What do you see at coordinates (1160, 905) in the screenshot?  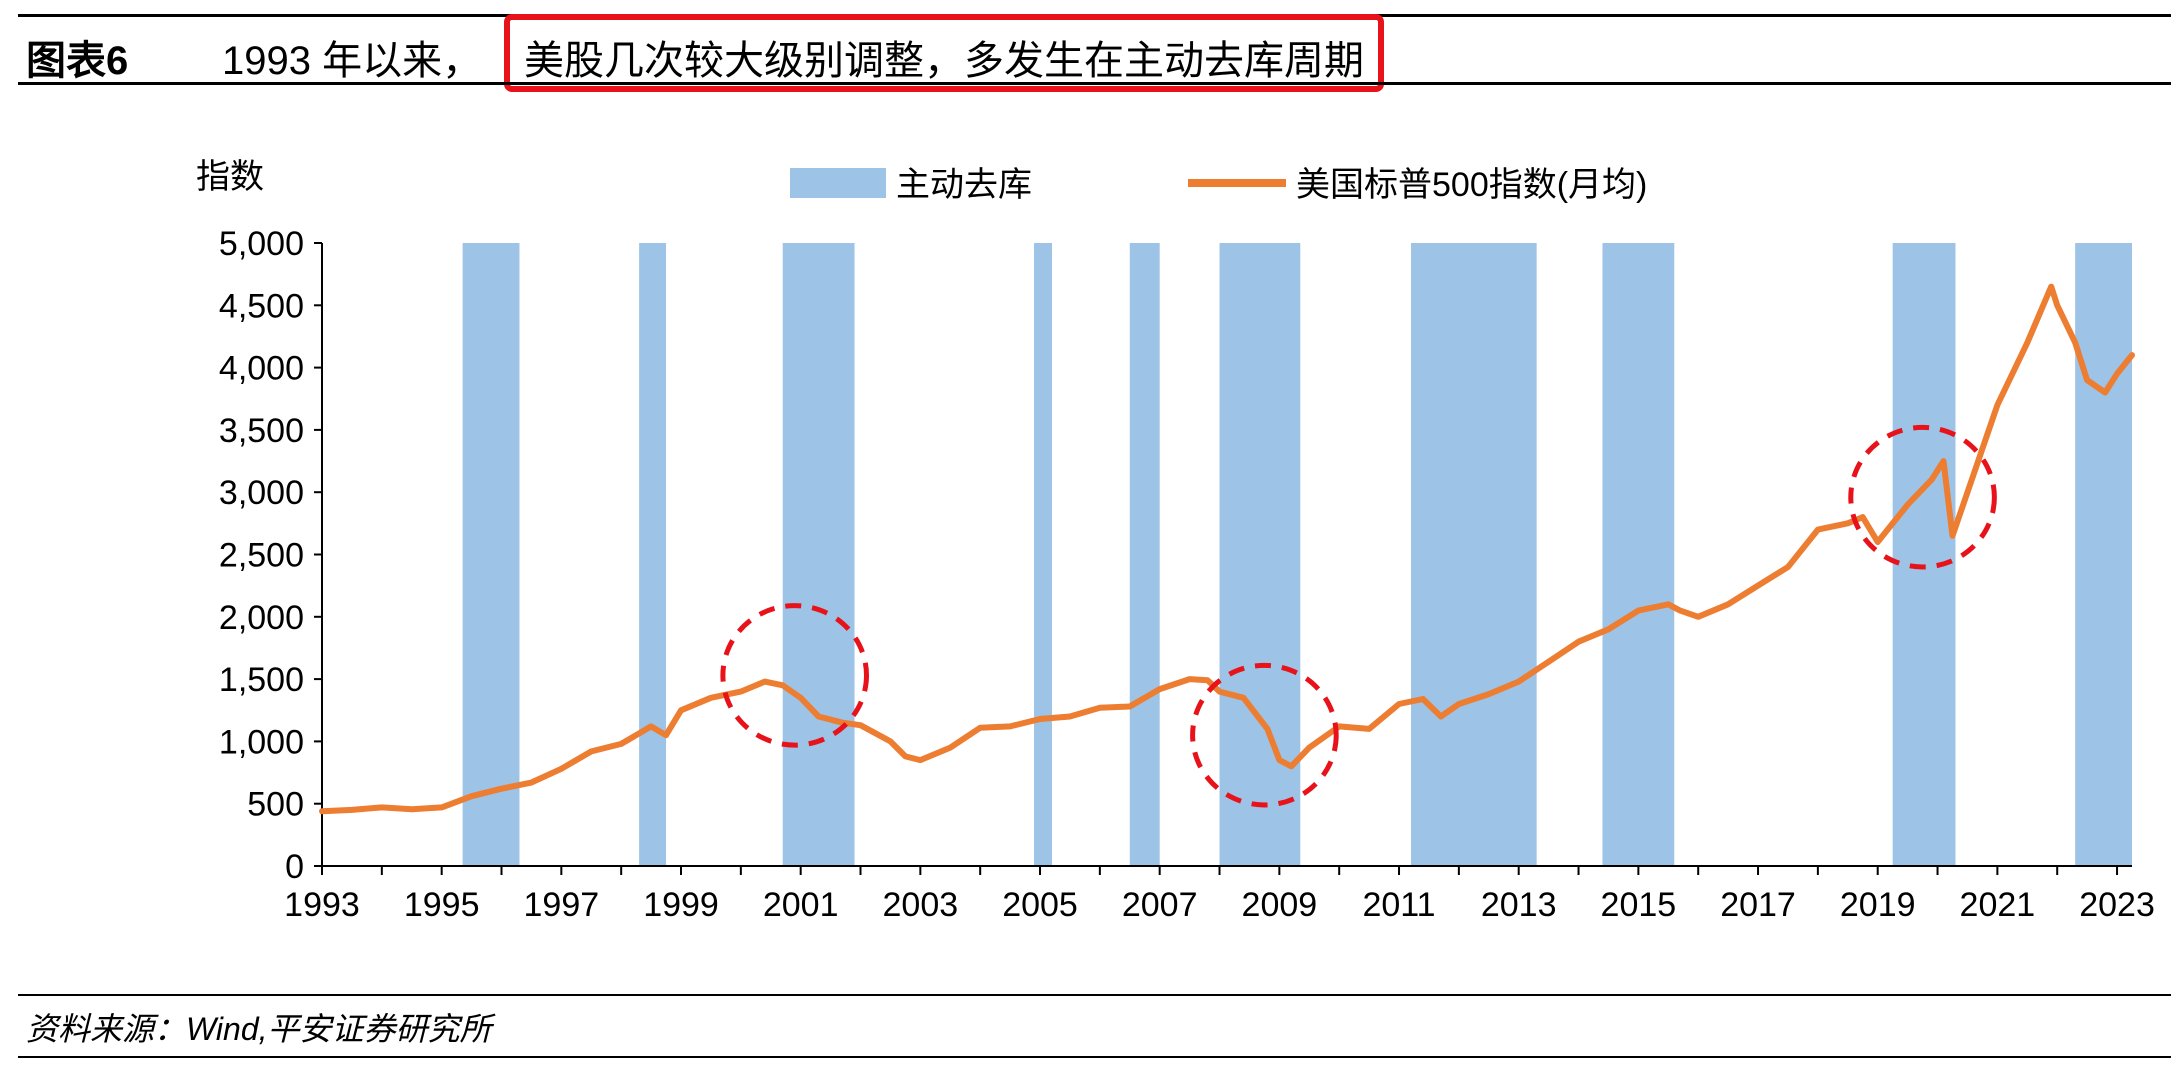 I see `x-tick-label-7: 2007` at bounding box center [1160, 905].